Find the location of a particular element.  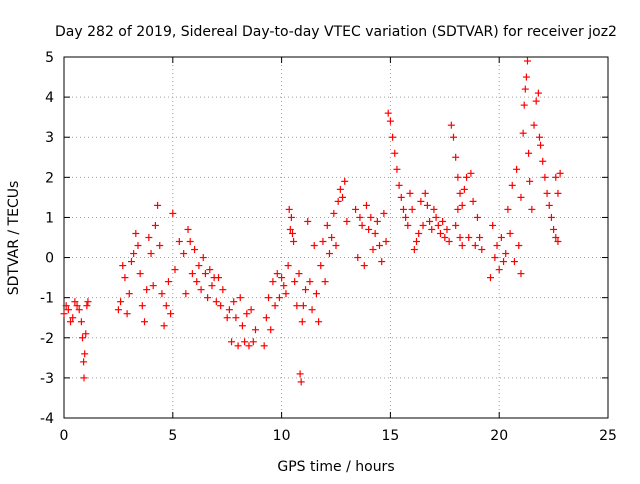

x-tick-label: 10 is located at coordinates (282, 436).